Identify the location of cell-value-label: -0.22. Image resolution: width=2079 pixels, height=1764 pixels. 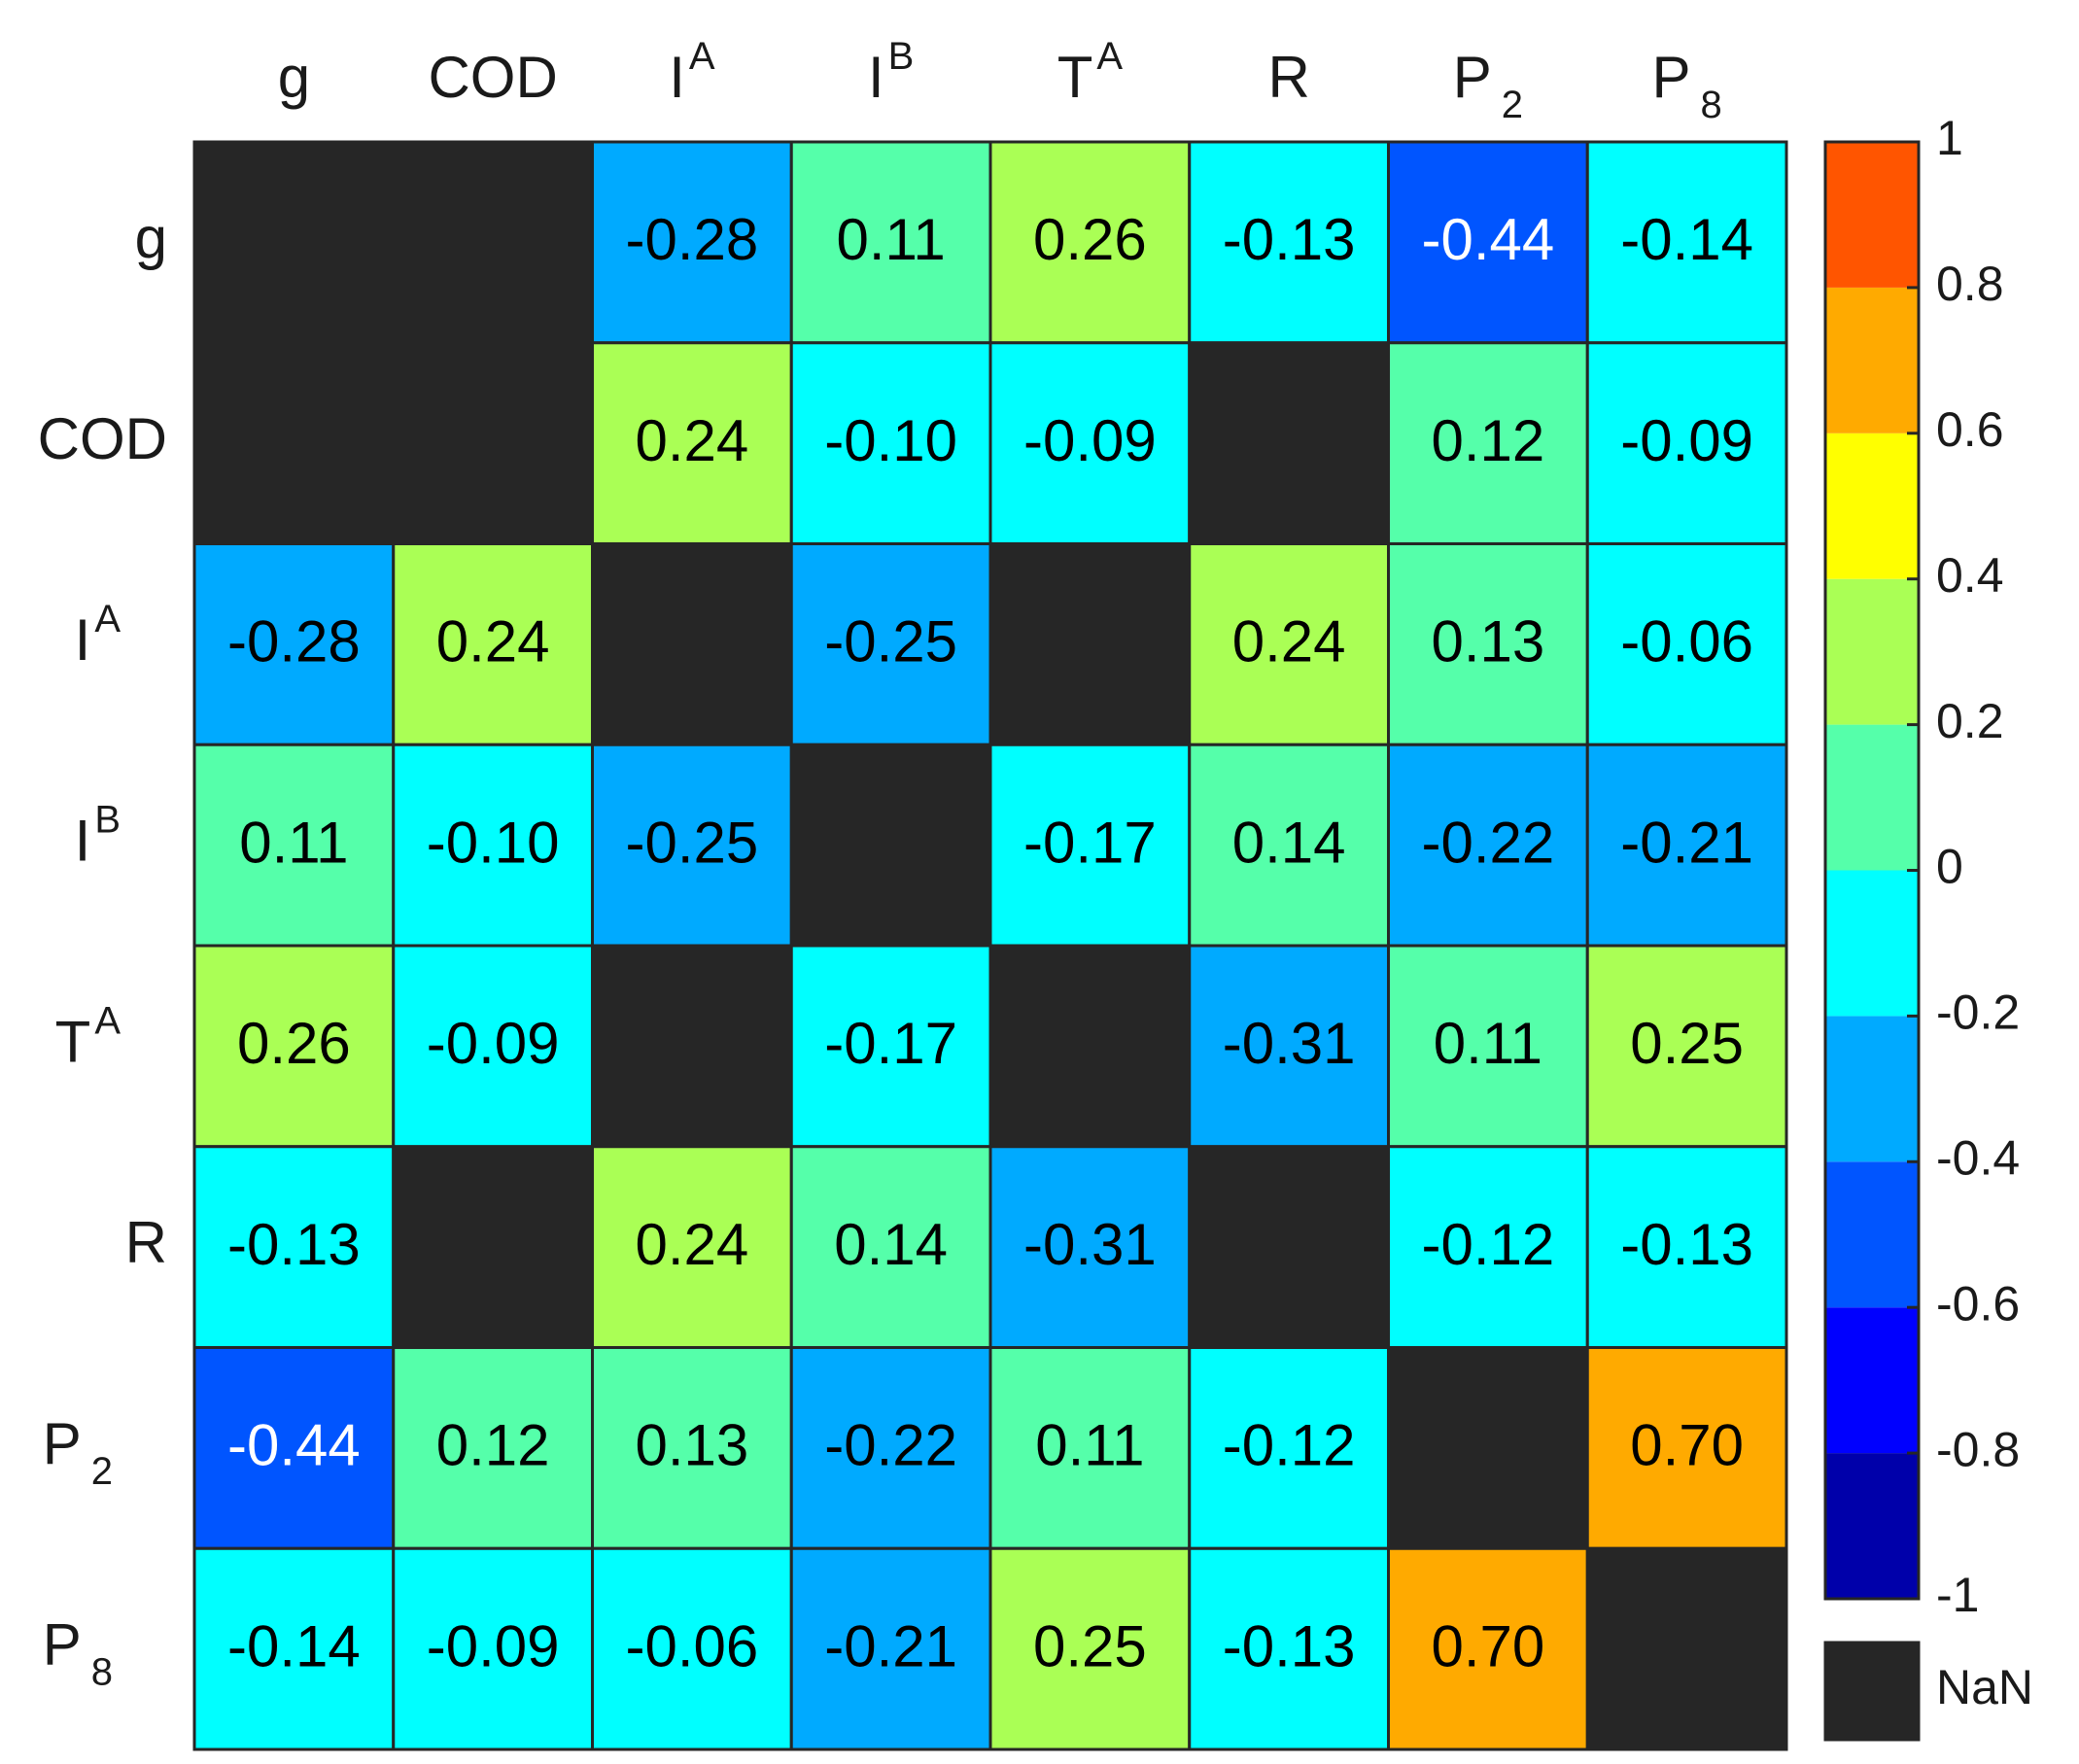
(891, 1445).